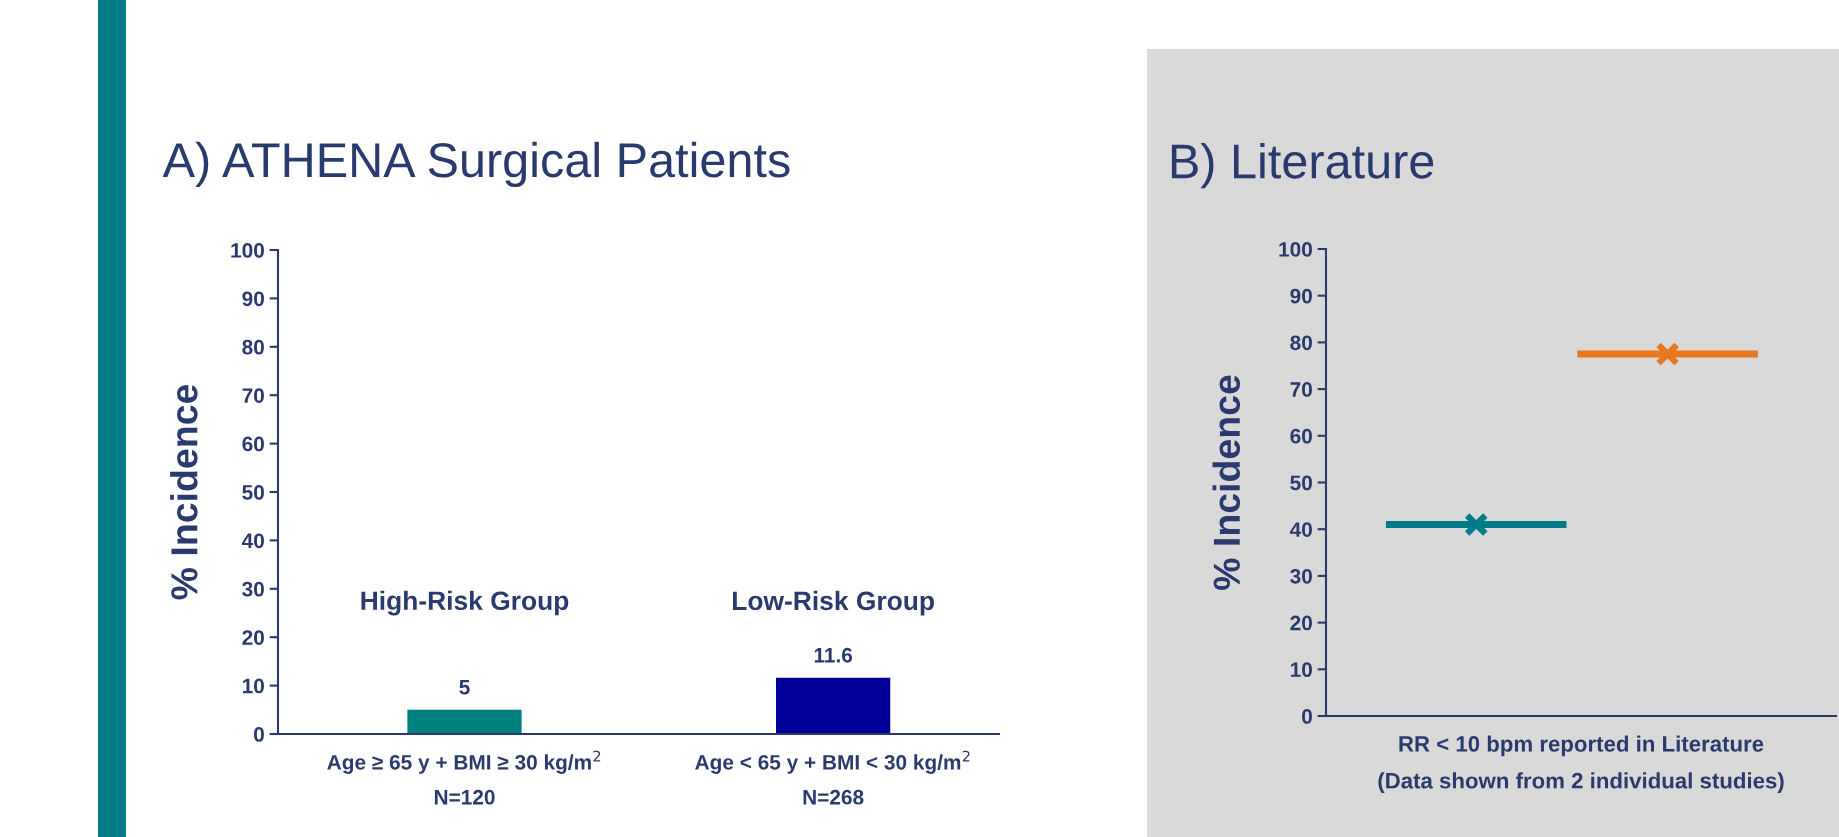 The image size is (1839, 837). Describe the element at coordinates (476, 164) in the screenshot. I see `chart-title: A) ATHENA Surgical Patients` at that location.